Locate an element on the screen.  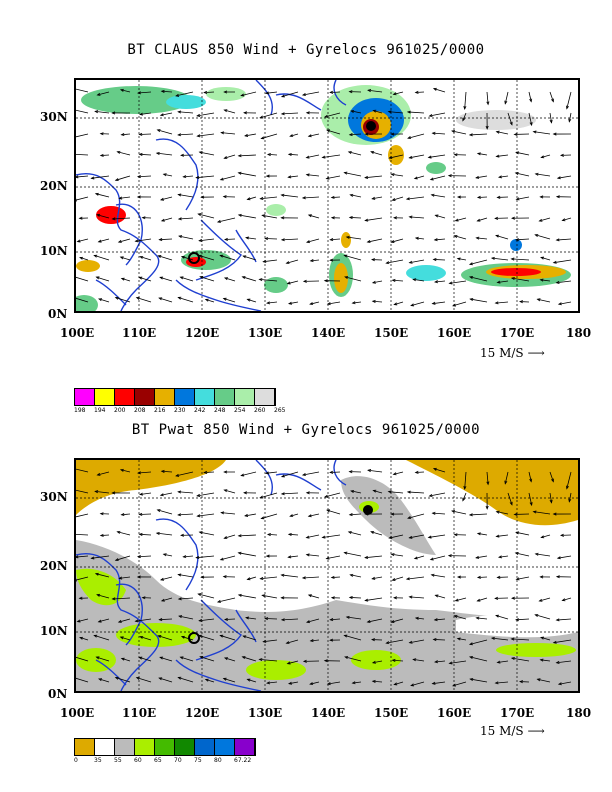
legend-value: 194 is located at coordinates (100, 410).